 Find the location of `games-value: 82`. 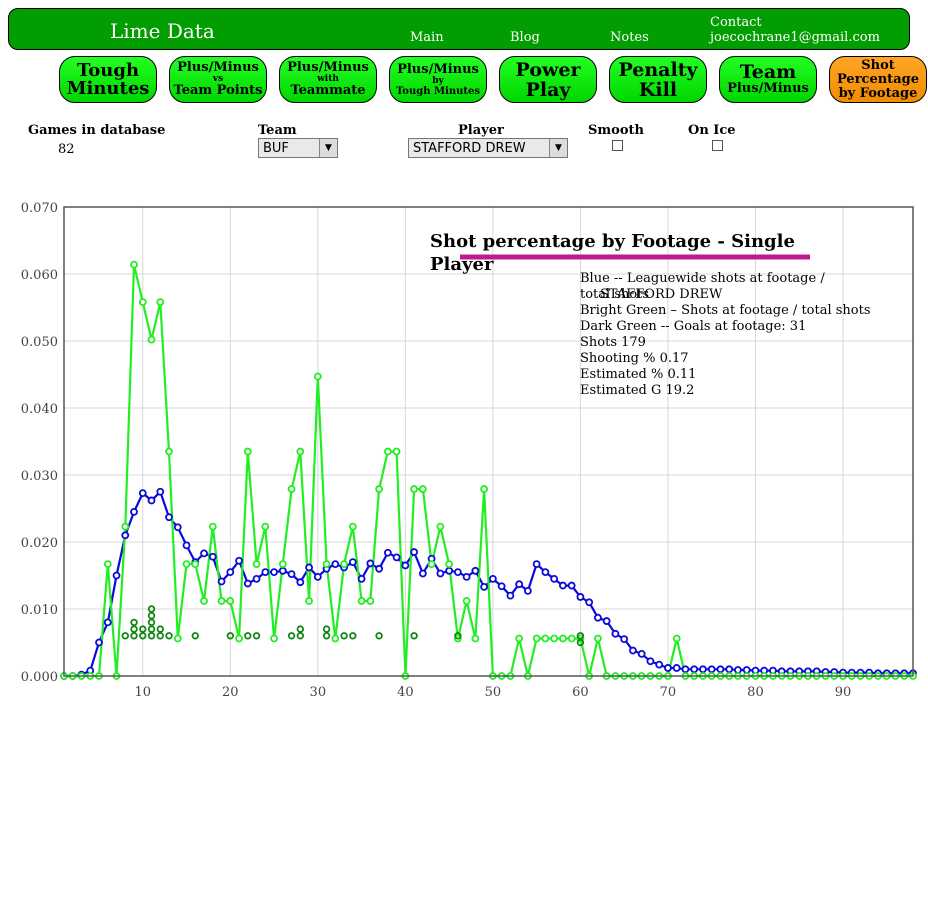

games-value: 82 is located at coordinates (66, 149).